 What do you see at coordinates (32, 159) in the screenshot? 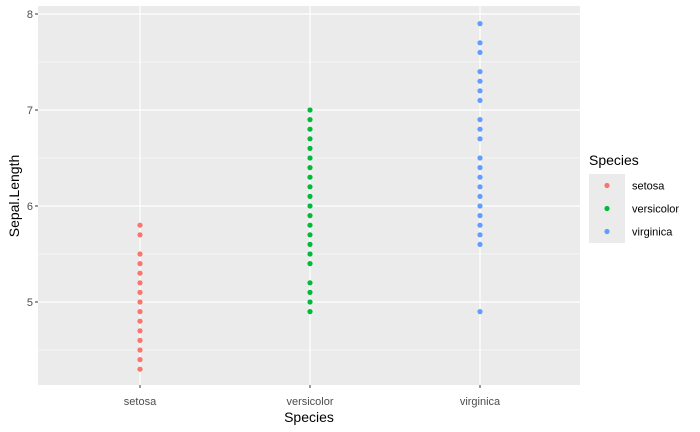
I see `y-axis-ticks: 5 6 7 8` at bounding box center [32, 159].